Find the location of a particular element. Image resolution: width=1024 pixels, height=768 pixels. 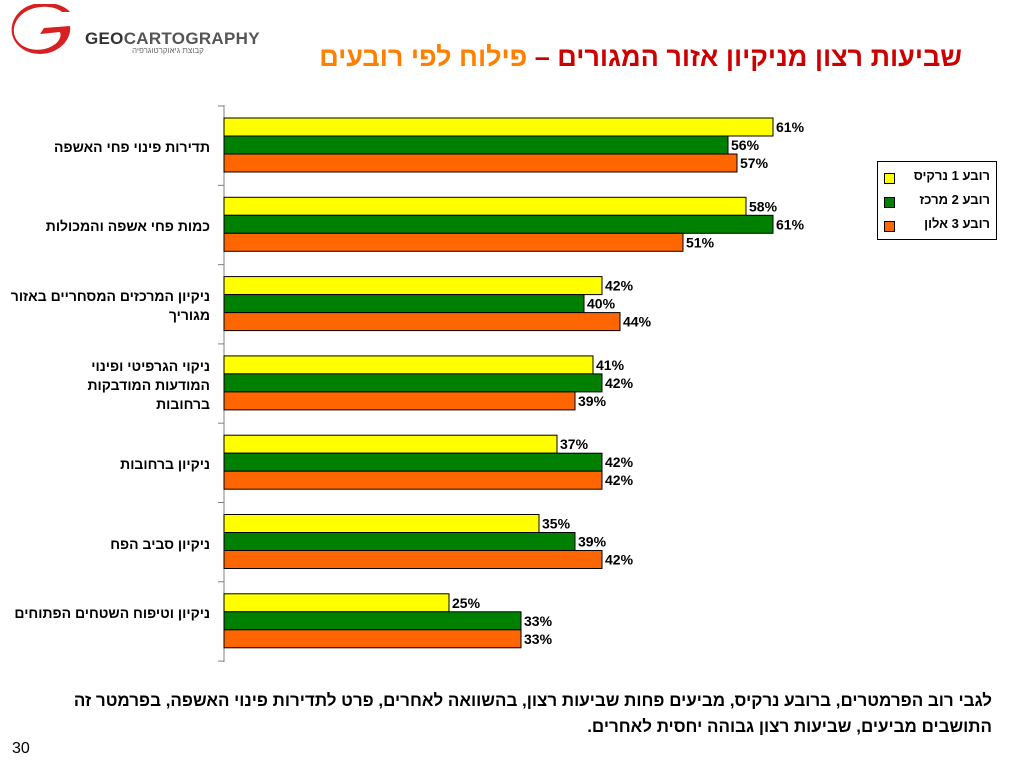

legend-label-series-1: רובע 1 נרקיס is located at coordinates (951, 175).